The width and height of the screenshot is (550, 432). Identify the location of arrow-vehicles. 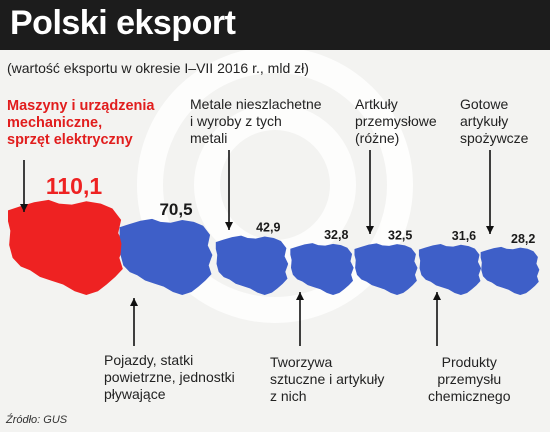
(134, 322).